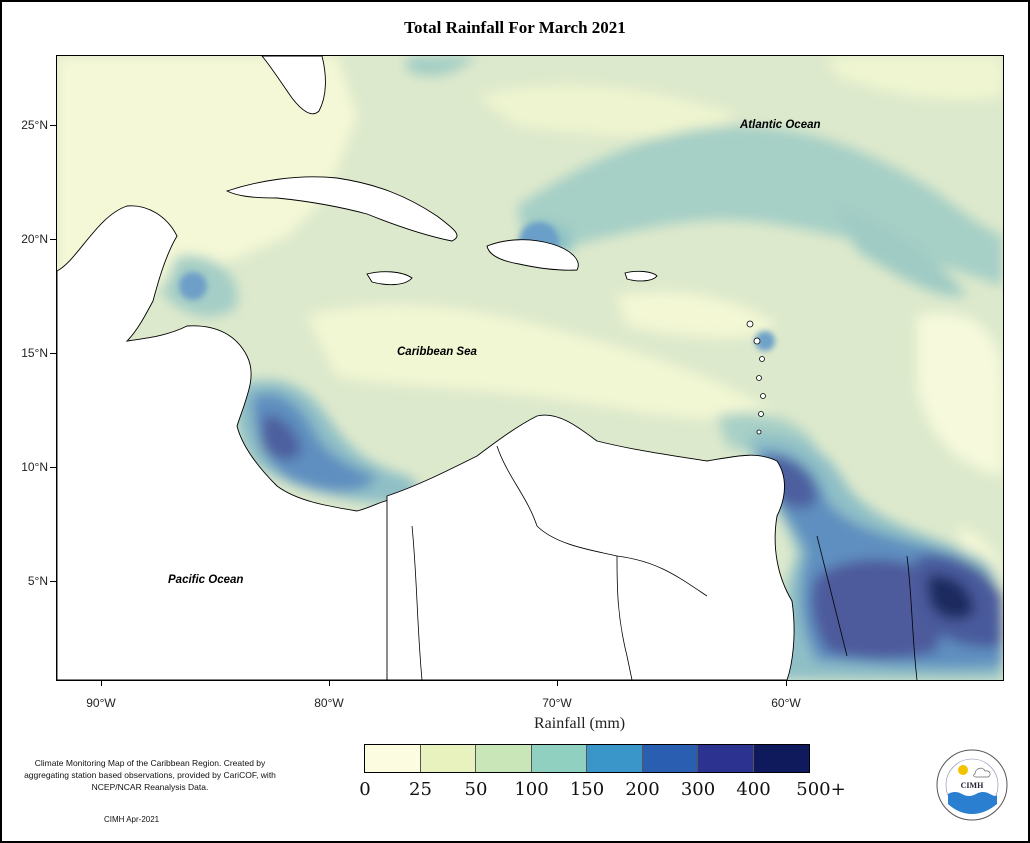 Image resolution: width=1030 pixels, height=843 pixels. Describe the element at coordinates (515, 27) in the screenshot. I see `map-title: Total Rainfall For March 2021` at that location.